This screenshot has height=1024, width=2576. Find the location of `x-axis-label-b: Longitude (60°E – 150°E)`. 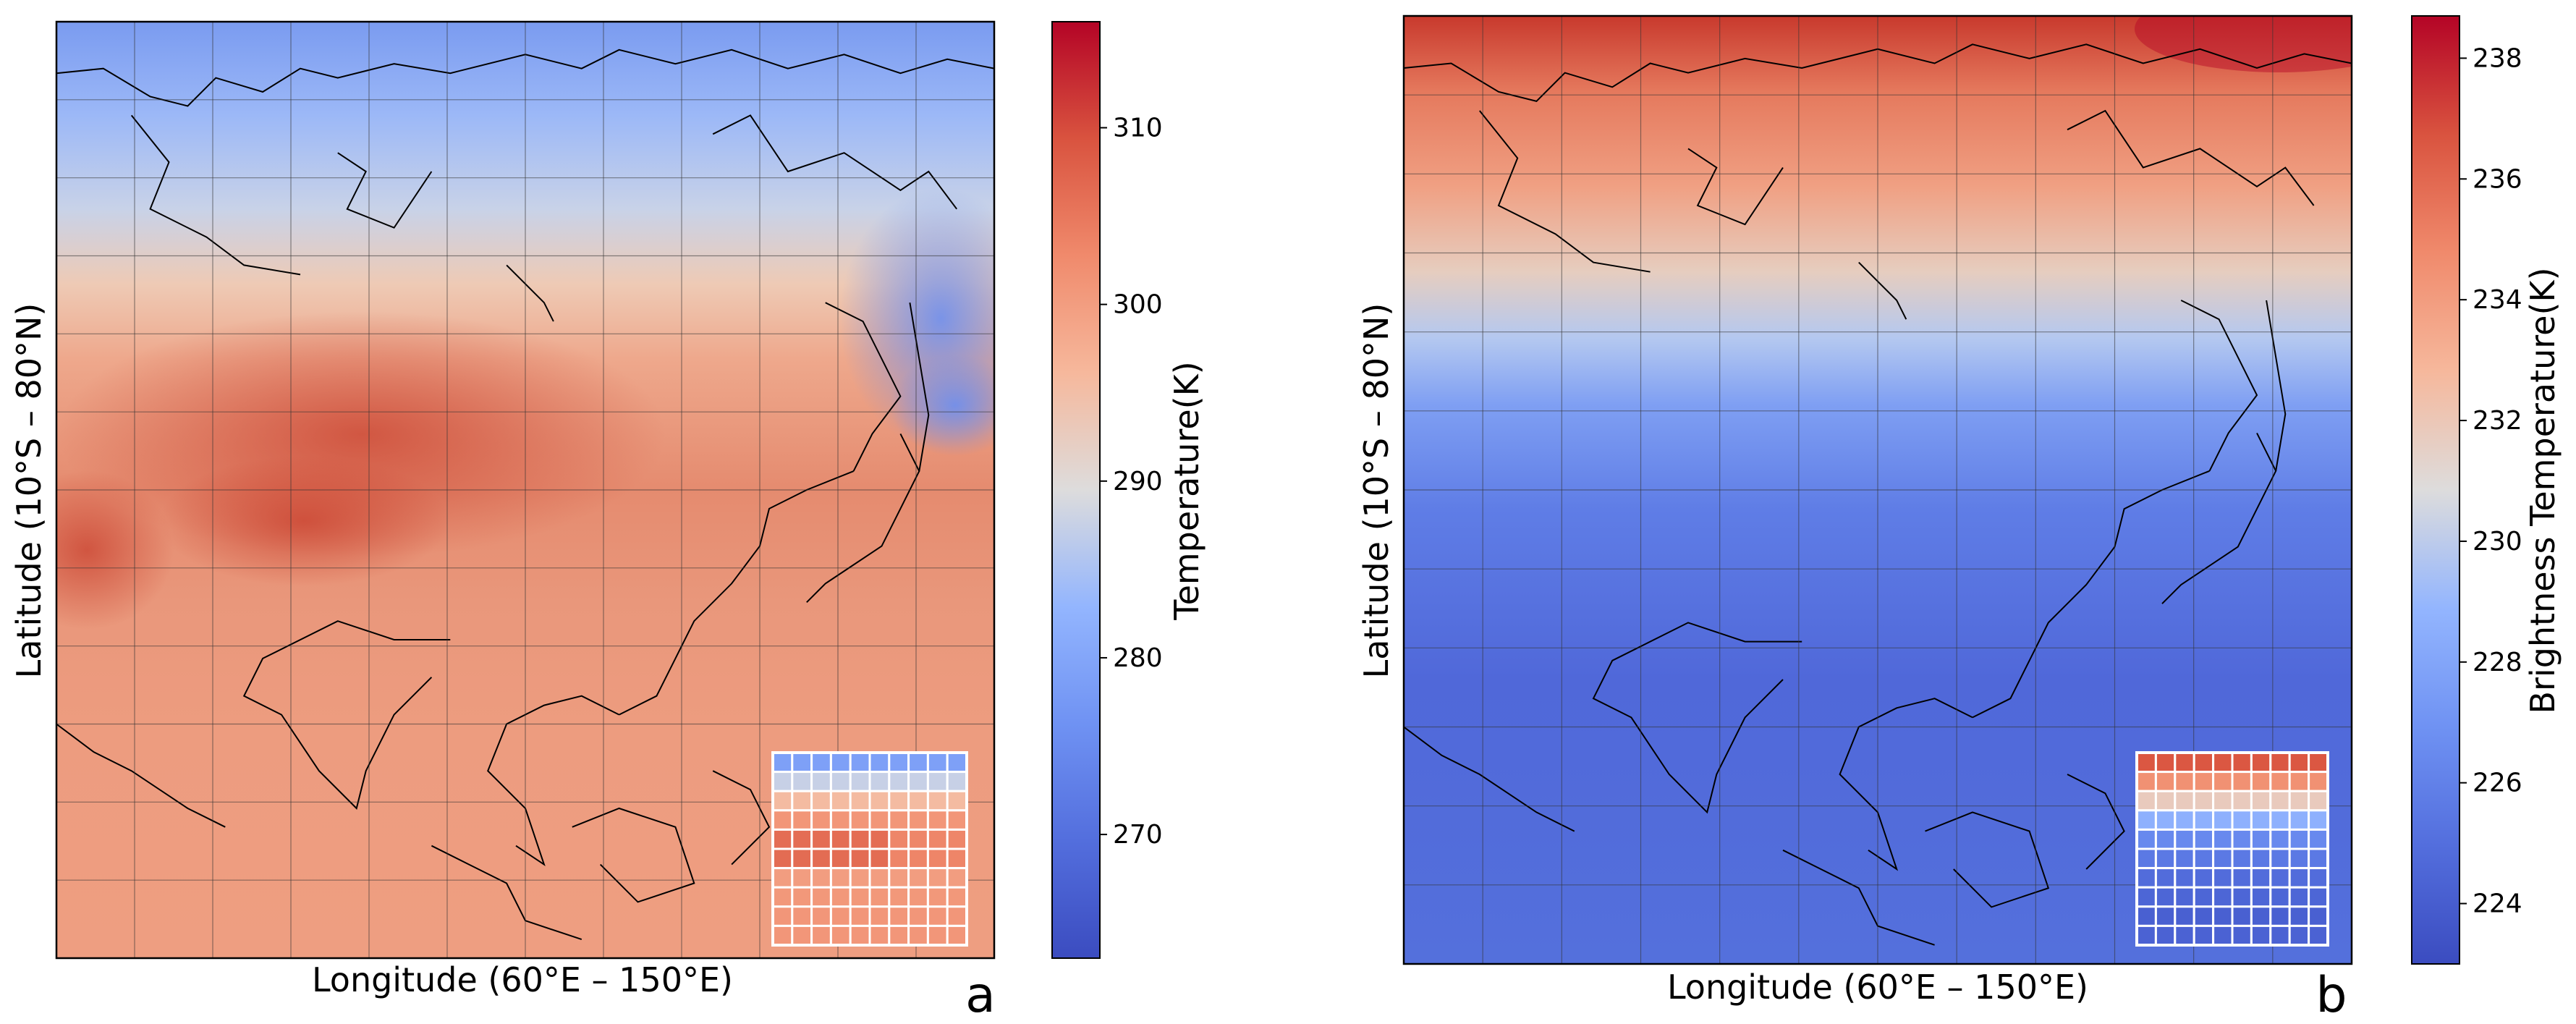

x-axis-label-b: Longitude (60°E – 150°E) is located at coordinates (1877, 987).